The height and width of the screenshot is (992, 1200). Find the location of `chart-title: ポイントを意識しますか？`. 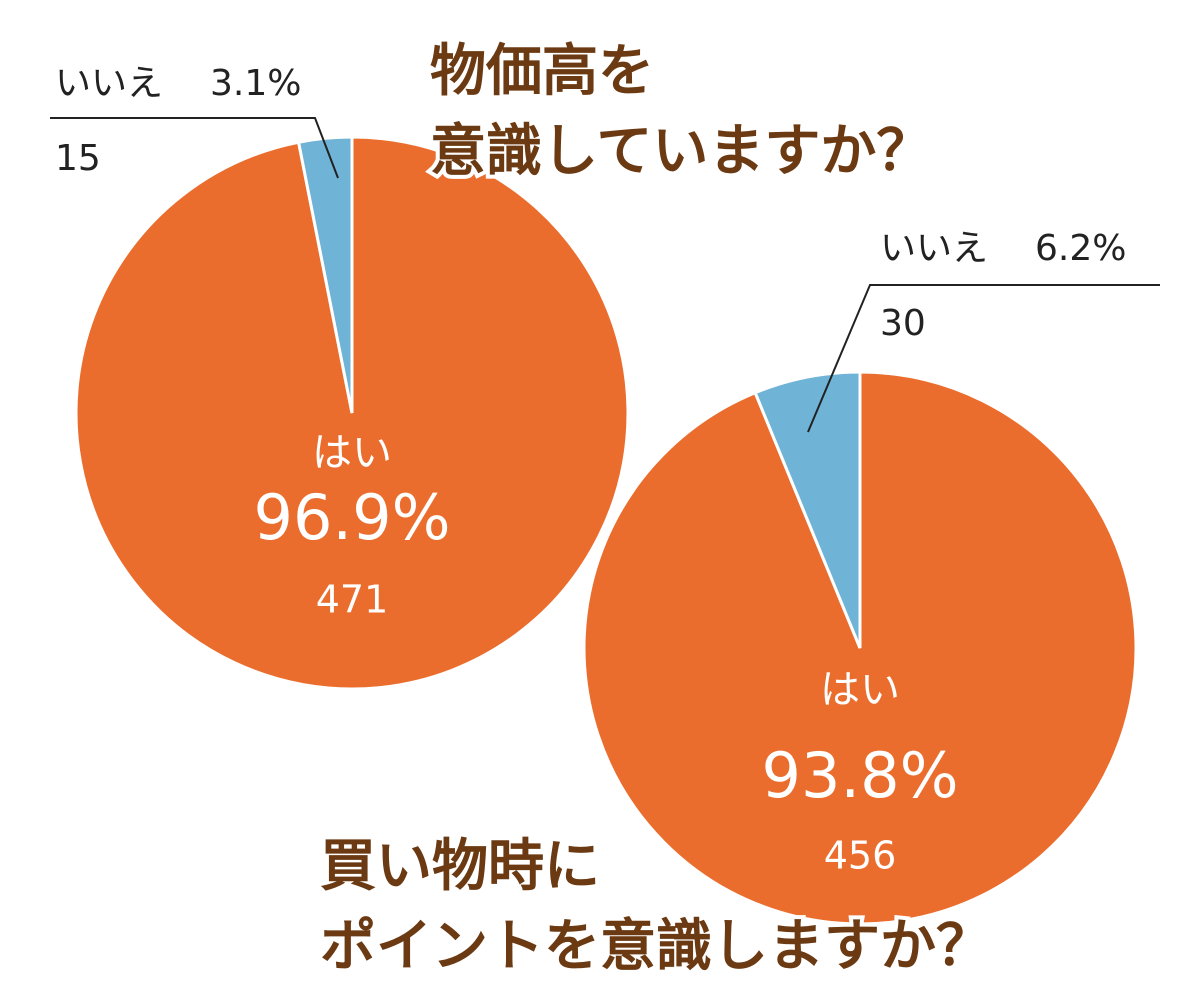

chart-title: ポイントを意識しますか？ is located at coordinates (656, 946).